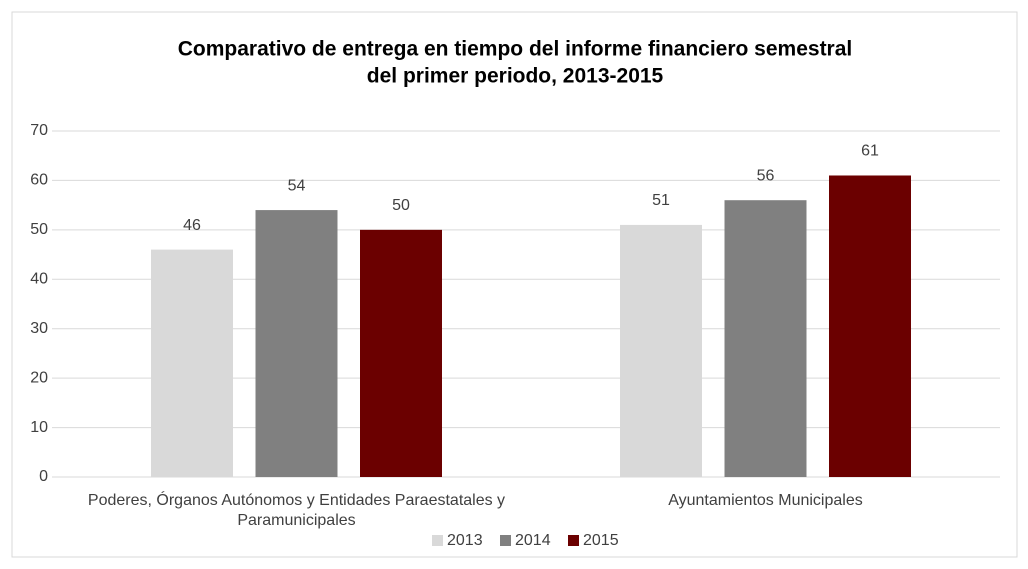 This screenshot has width=1028, height=569. I want to click on data-label: 56, so click(766, 175).